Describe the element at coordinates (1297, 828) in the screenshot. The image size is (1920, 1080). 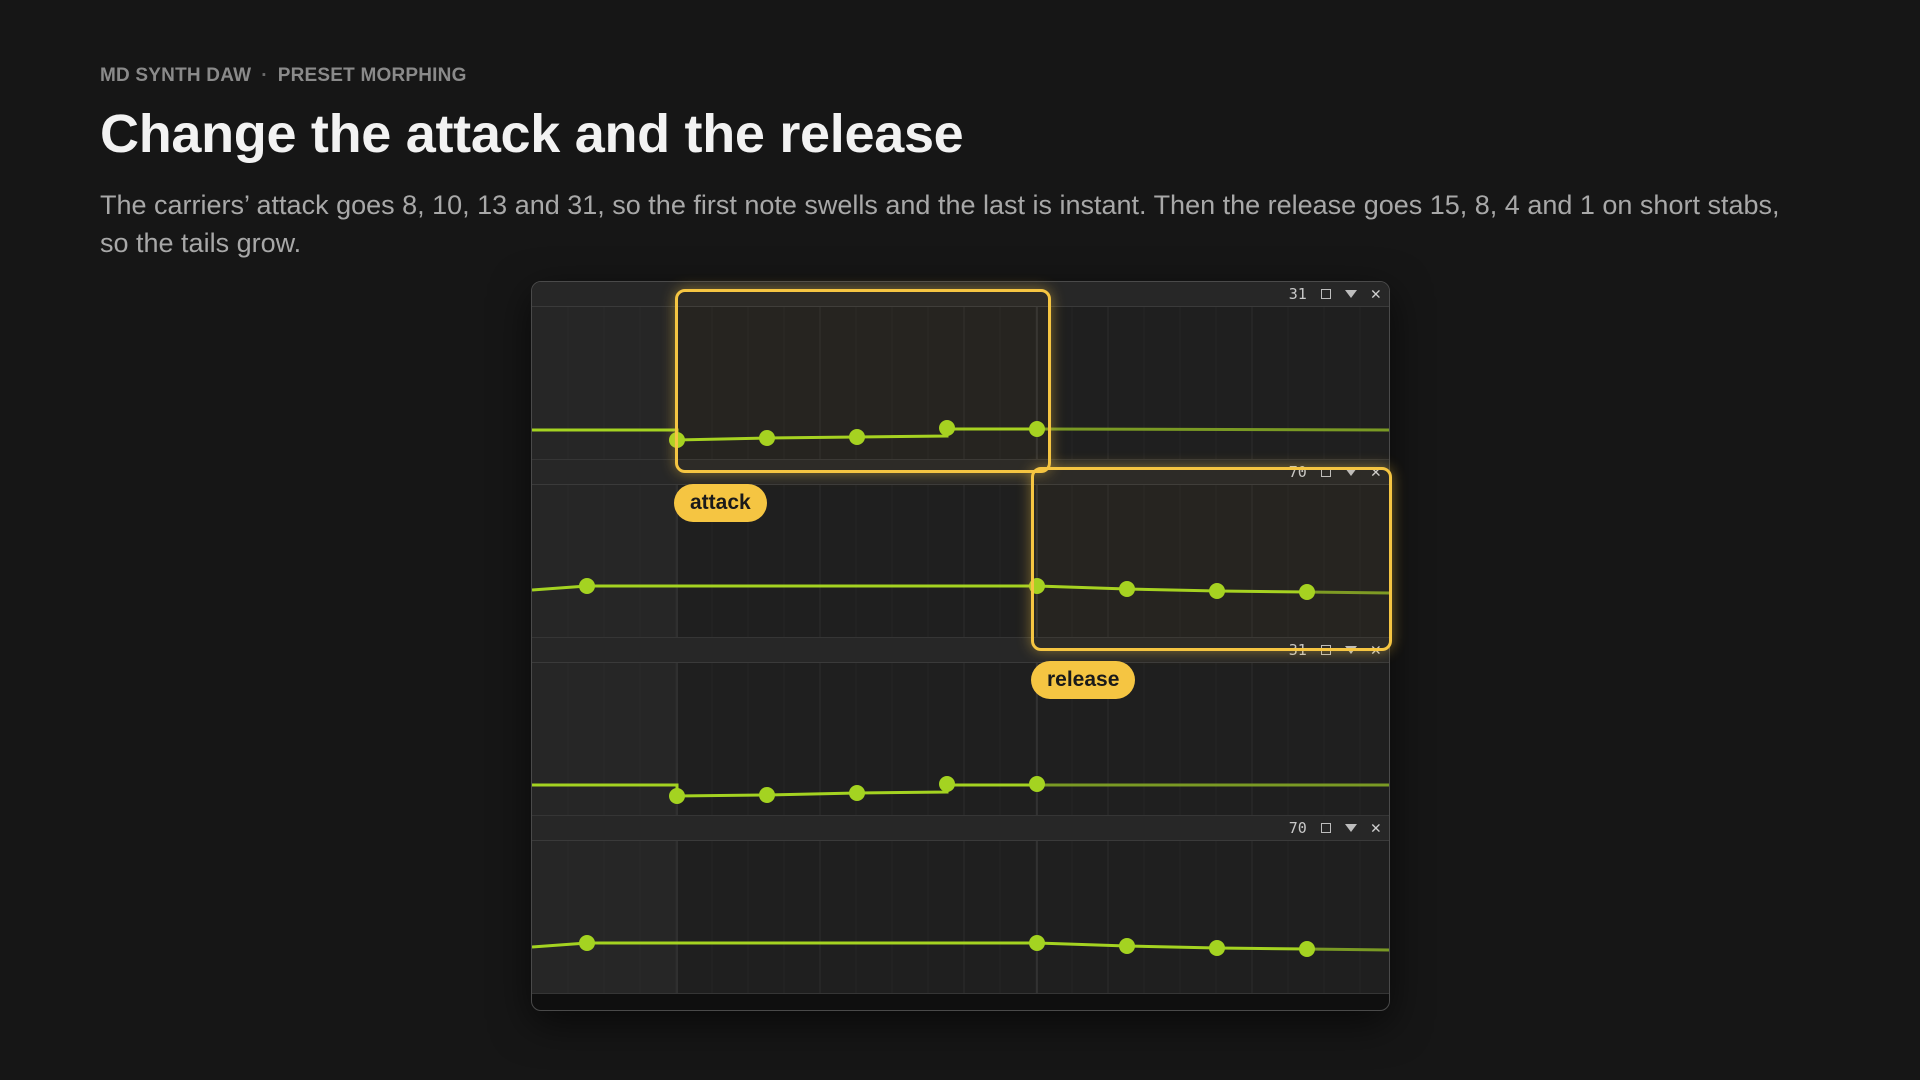
I see `lane-value: 70` at that location.